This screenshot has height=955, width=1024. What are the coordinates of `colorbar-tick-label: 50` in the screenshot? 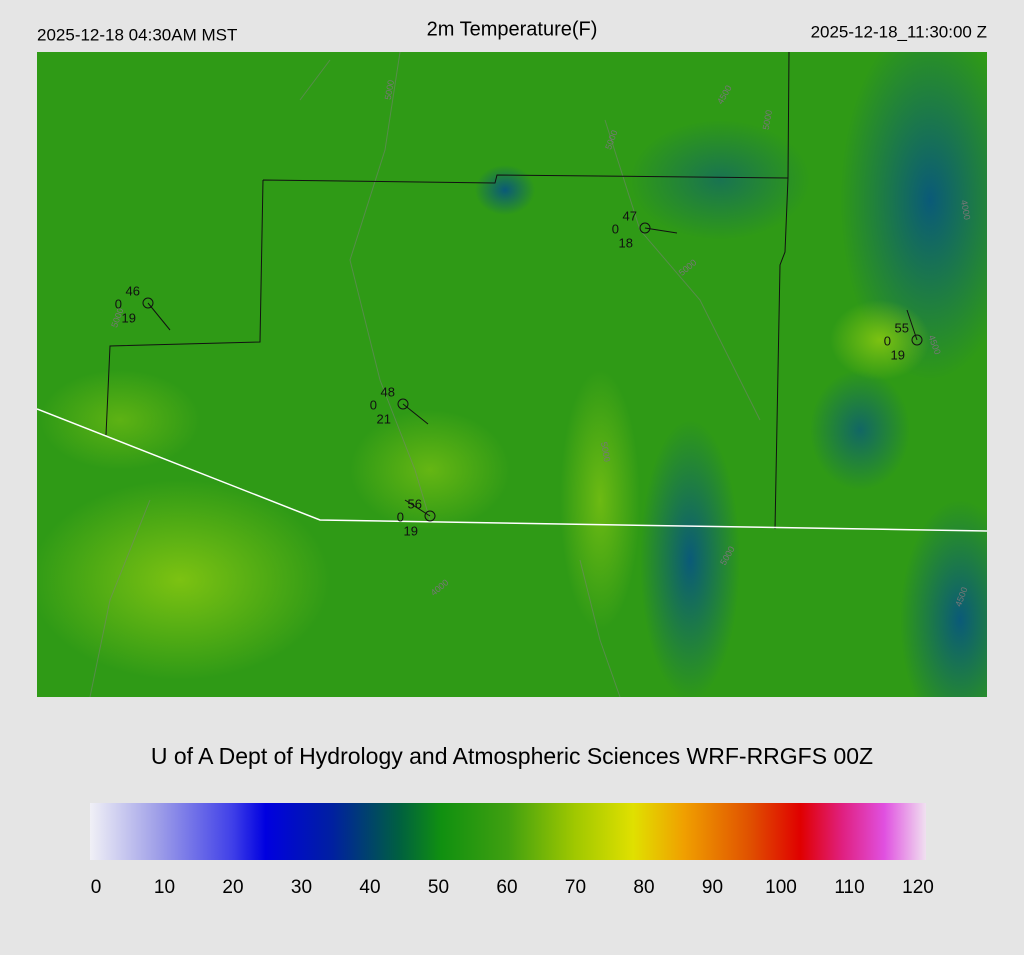 It's located at (438, 887).